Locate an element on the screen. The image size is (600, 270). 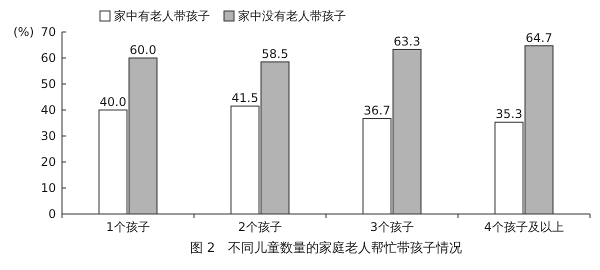
y-tick-label: 0 is located at coordinates (52, 214).